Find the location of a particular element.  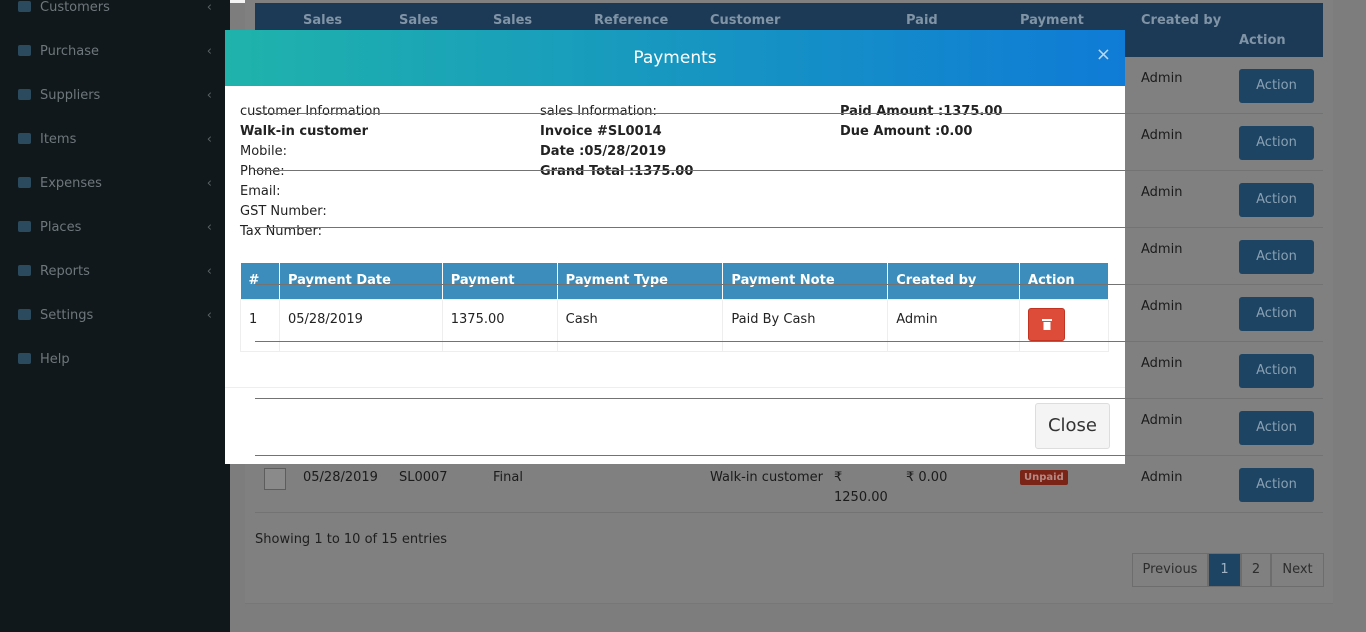

sales-heading: sales Information: is located at coordinates (598, 111).